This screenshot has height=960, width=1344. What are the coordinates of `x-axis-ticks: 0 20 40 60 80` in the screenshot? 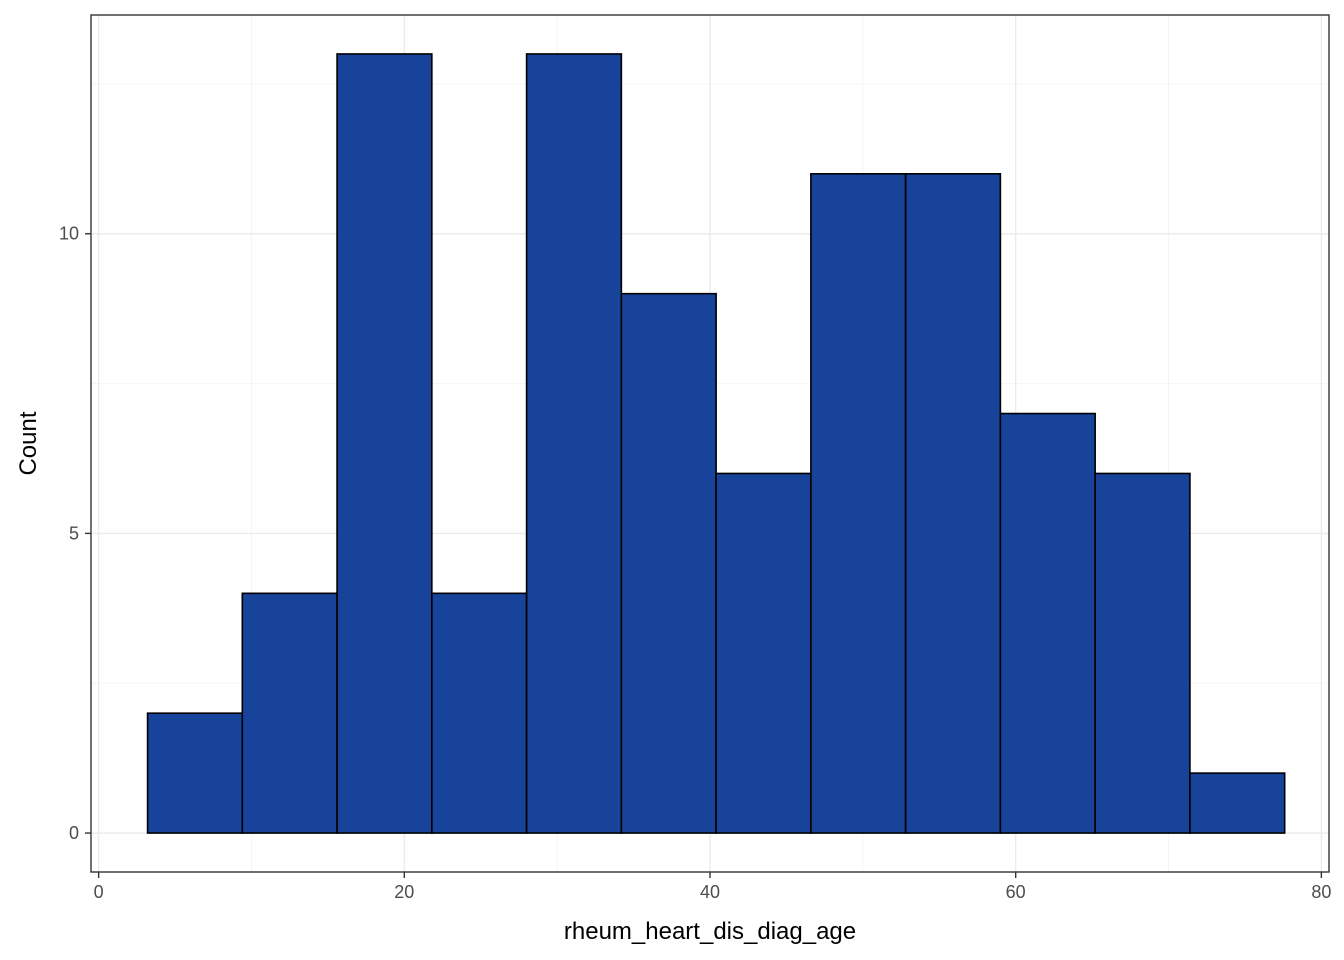 It's located at (712, 887).